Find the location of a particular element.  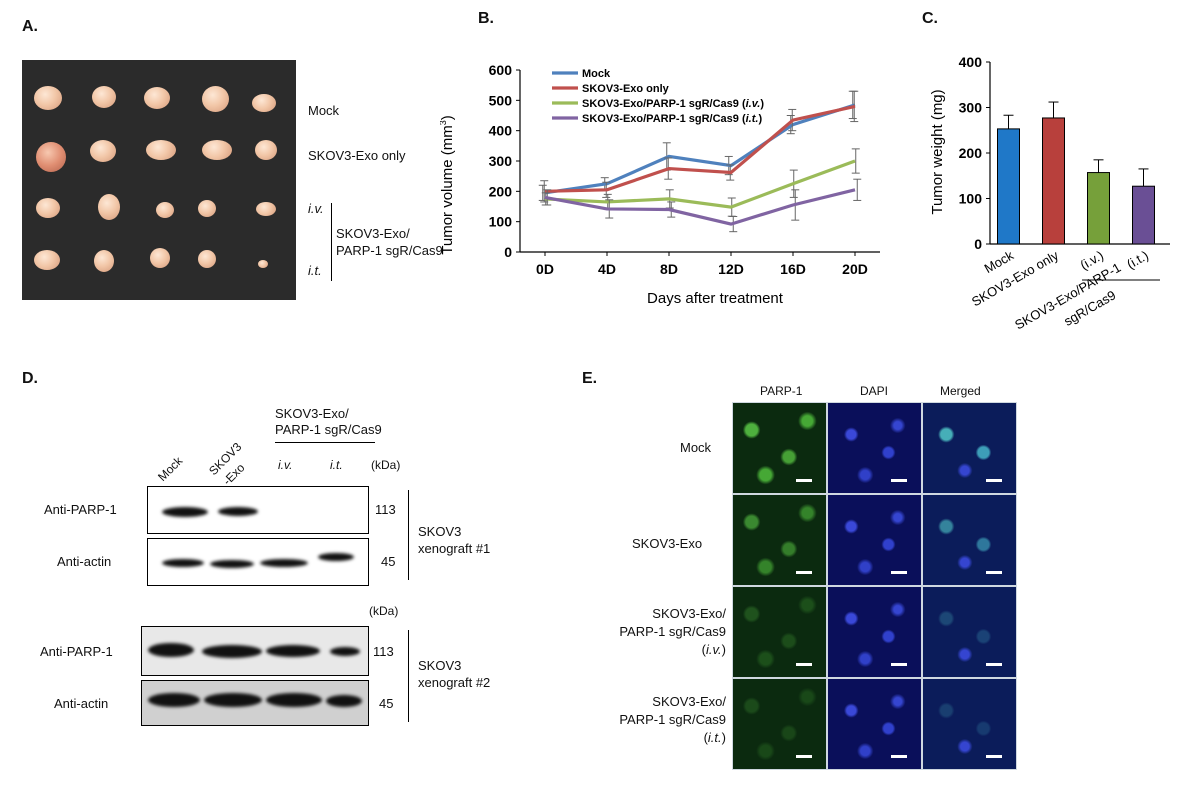

panel-d-letter: D. is located at coordinates (30, 378).